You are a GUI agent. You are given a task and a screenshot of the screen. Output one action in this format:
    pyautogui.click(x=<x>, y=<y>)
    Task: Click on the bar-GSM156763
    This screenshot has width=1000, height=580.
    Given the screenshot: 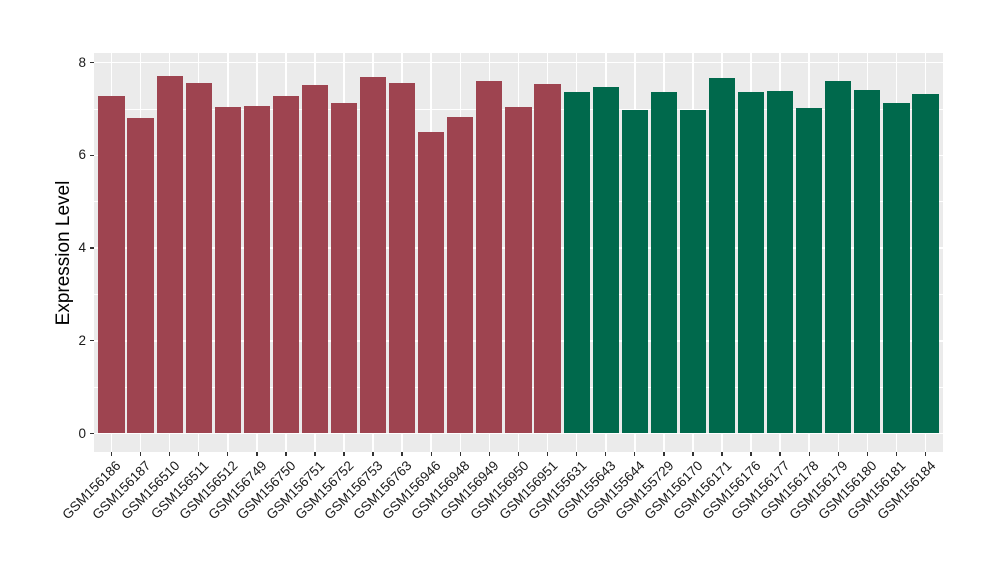 What is the action you would take?
    pyautogui.click(x=402, y=258)
    